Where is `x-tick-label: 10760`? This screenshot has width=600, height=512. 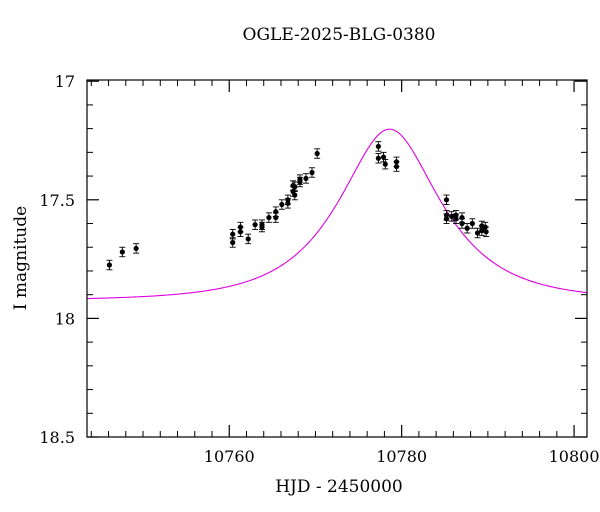 x-tick-label: 10760 is located at coordinates (229, 456).